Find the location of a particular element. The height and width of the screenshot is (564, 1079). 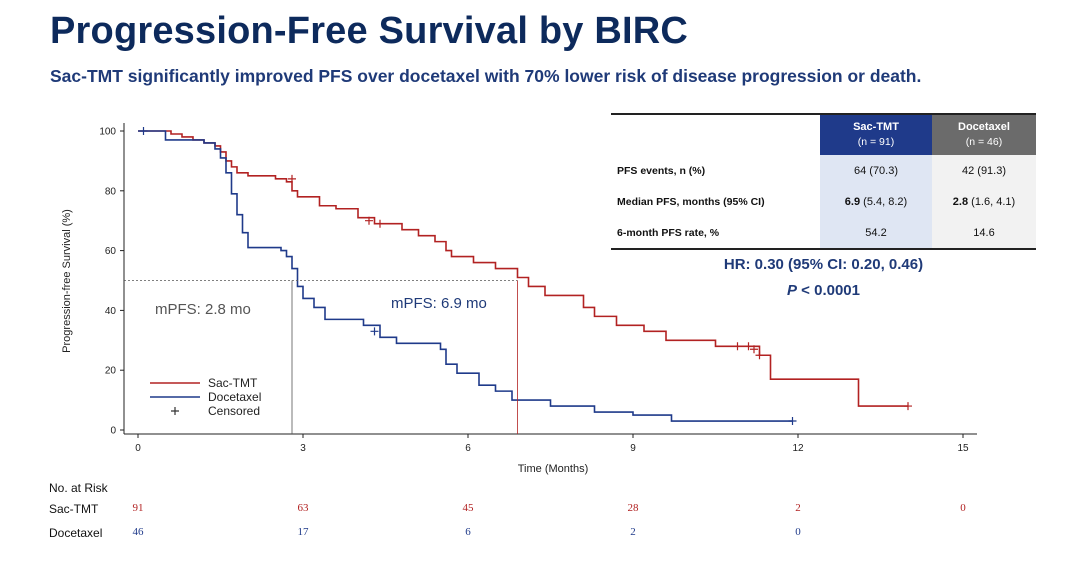

sac-col-n: (n = 91) is located at coordinates (876, 142).